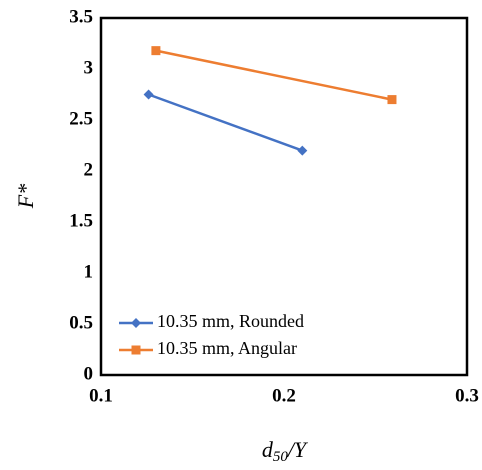 This screenshot has height=470, width=482. I want to click on y-tick-label: 2.5, so click(81, 118).